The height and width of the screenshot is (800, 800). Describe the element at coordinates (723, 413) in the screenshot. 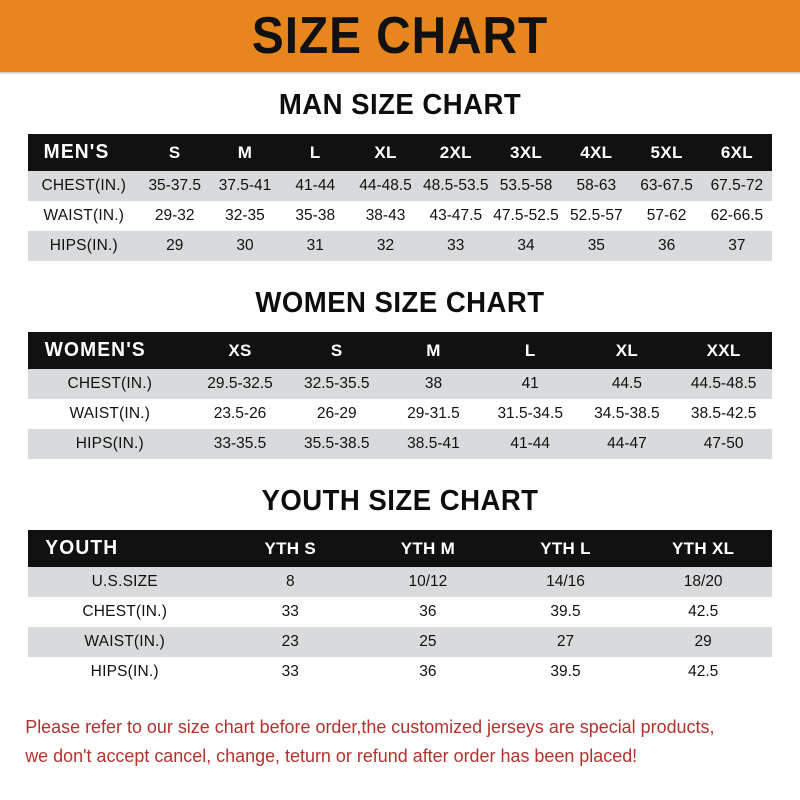

I see `measurement-cell: 38.5-42.5` at that location.